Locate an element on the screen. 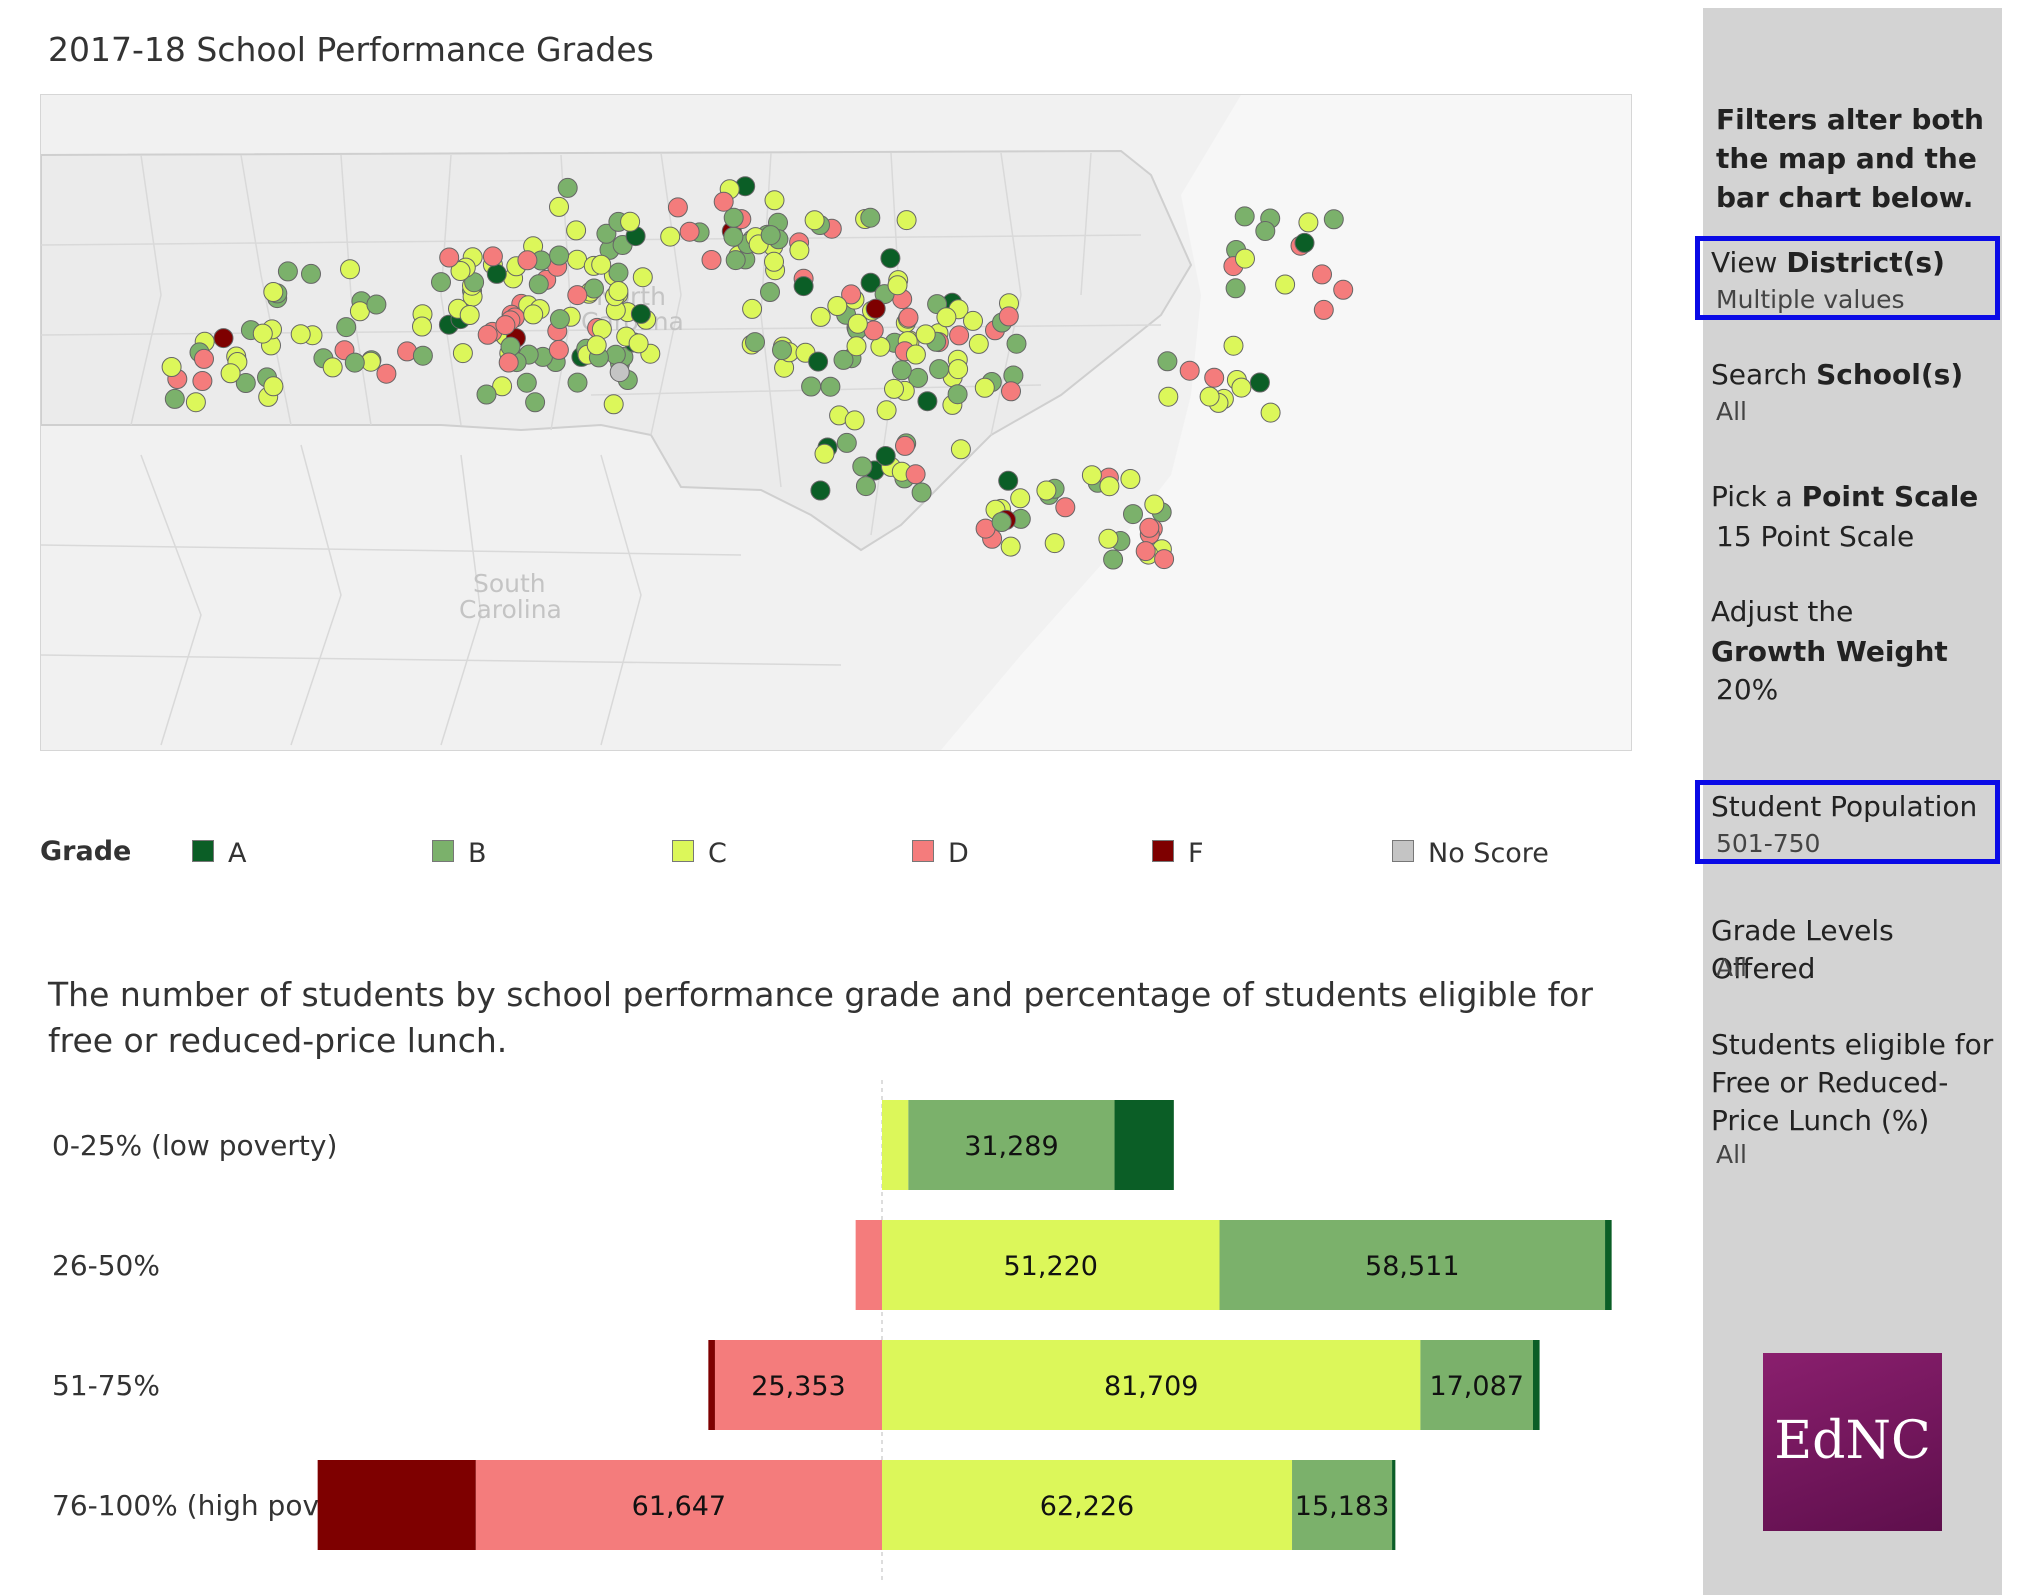 This screenshot has width=2032, height=1595. growth-weight-value: 20% is located at coordinates (1747, 689).